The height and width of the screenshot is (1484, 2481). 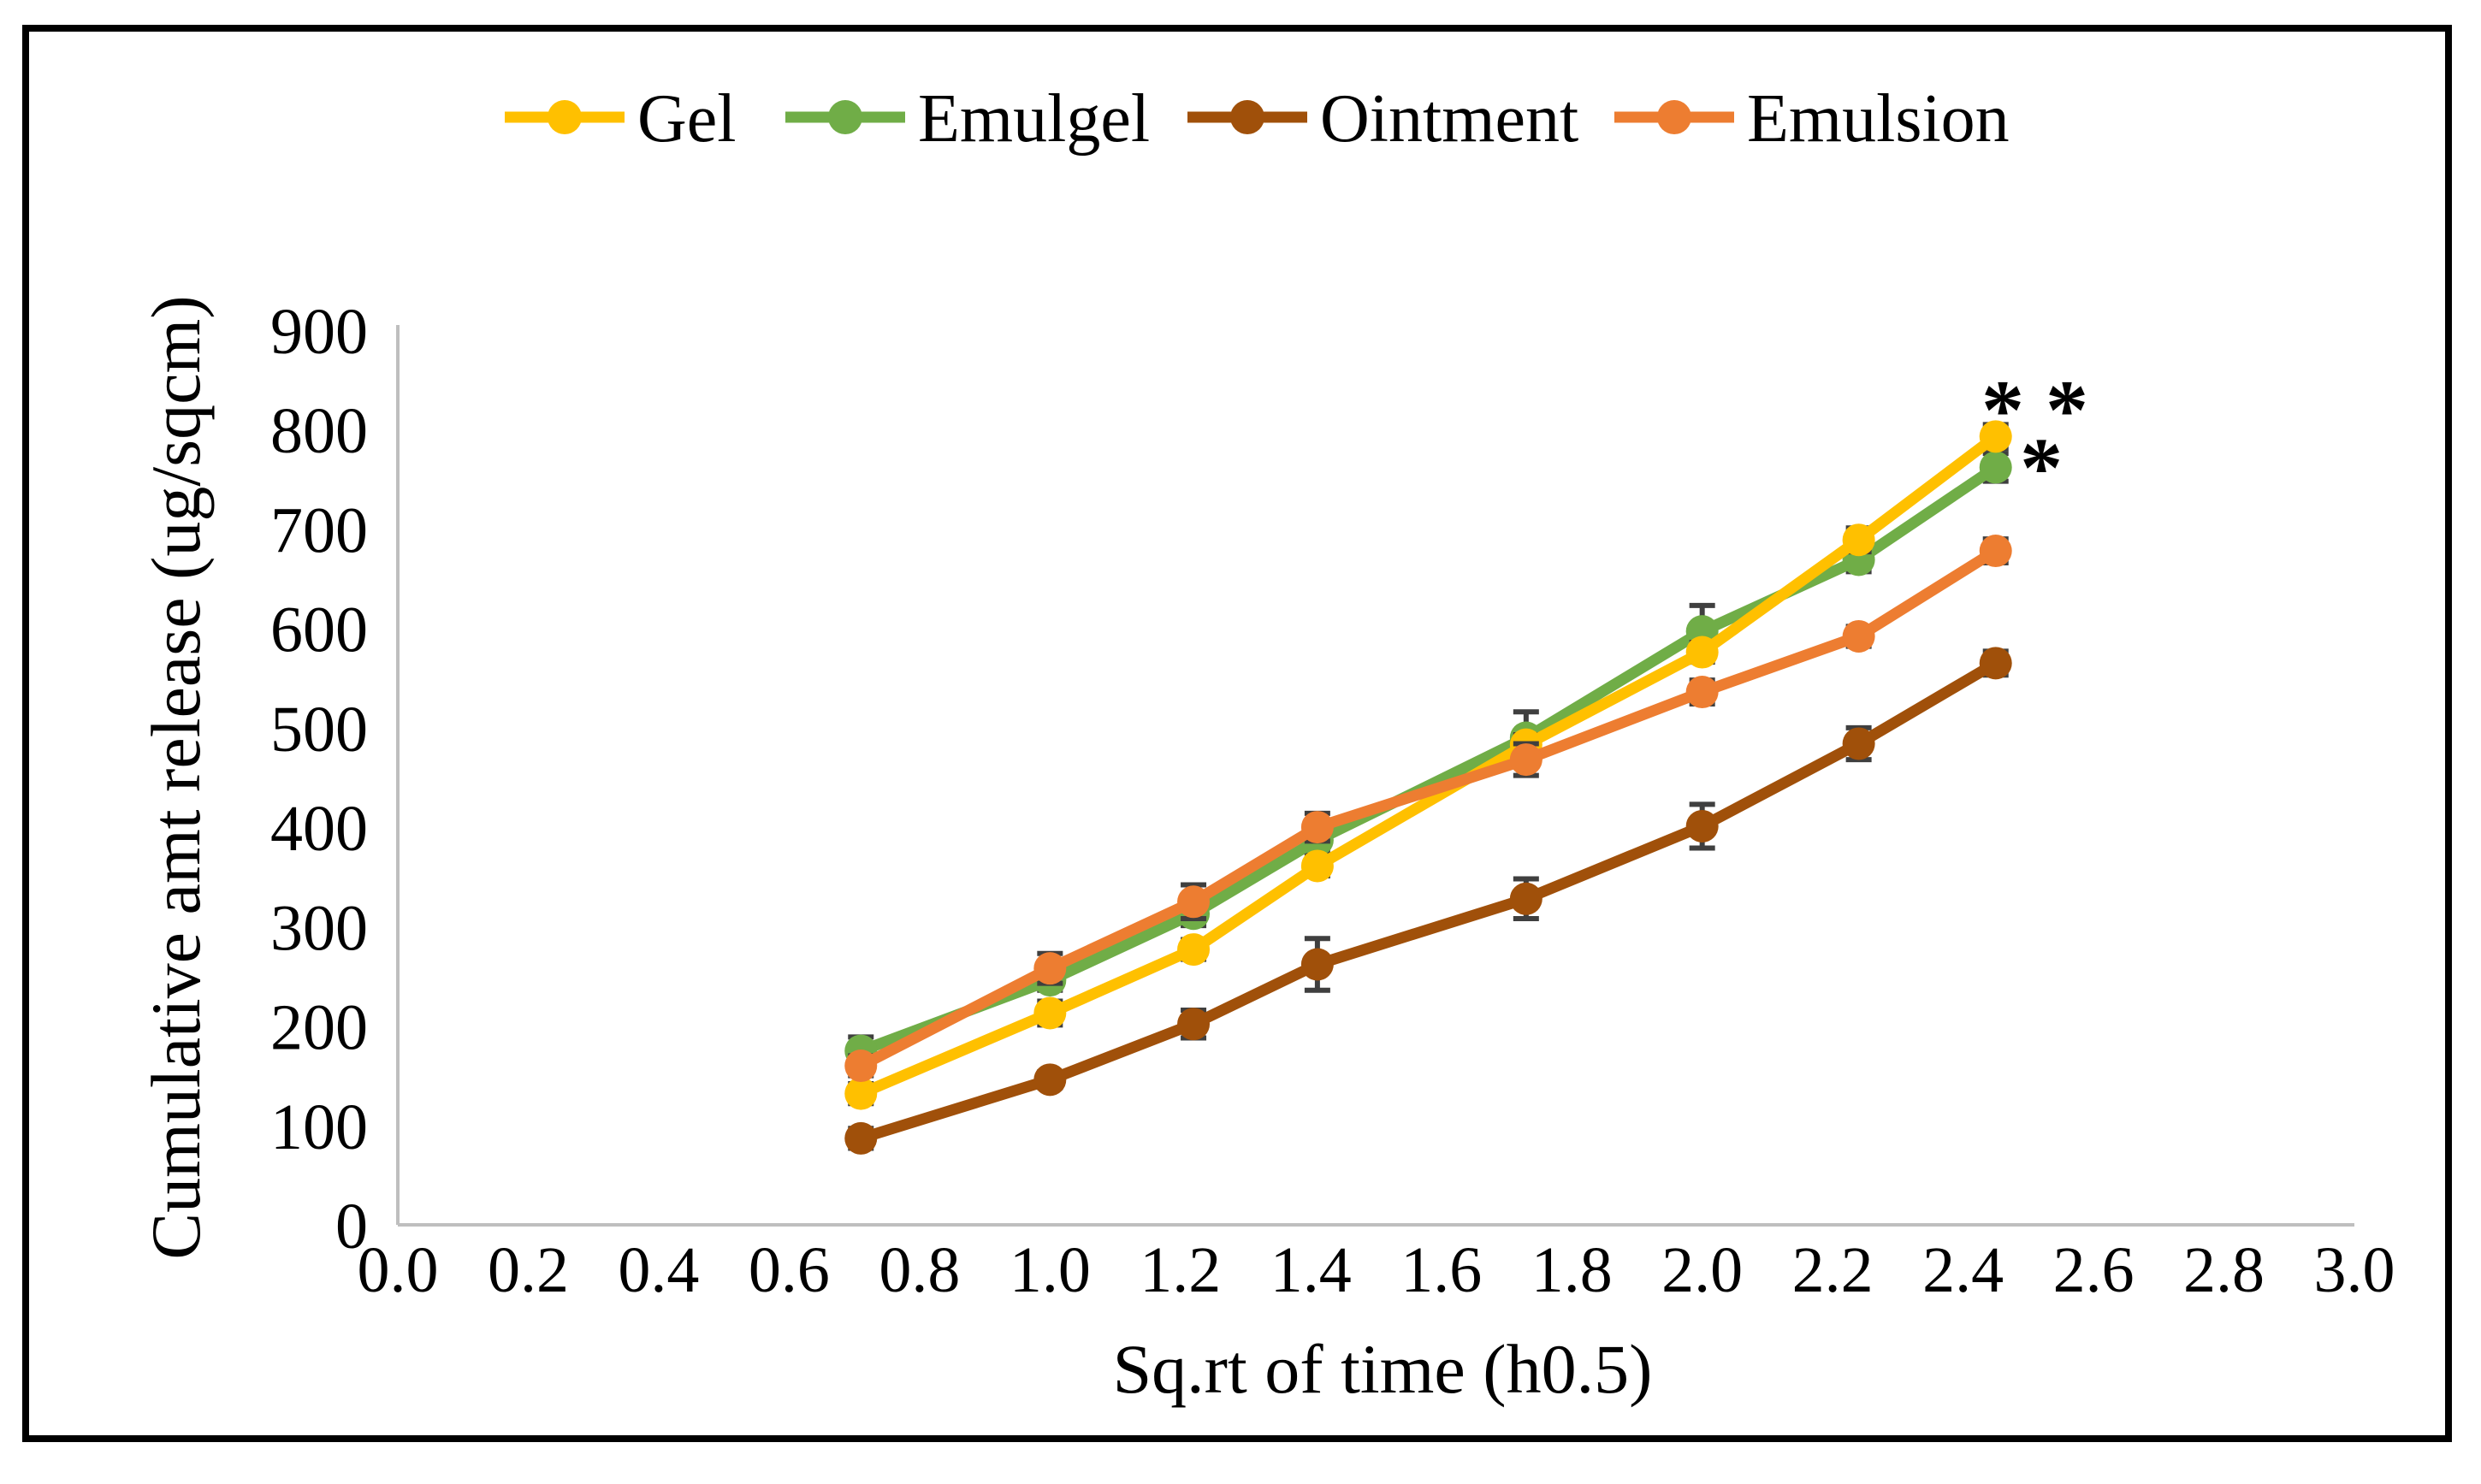 What do you see at coordinates (2042, 467) in the screenshot?
I see `significance-asterisk: *` at bounding box center [2042, 467].